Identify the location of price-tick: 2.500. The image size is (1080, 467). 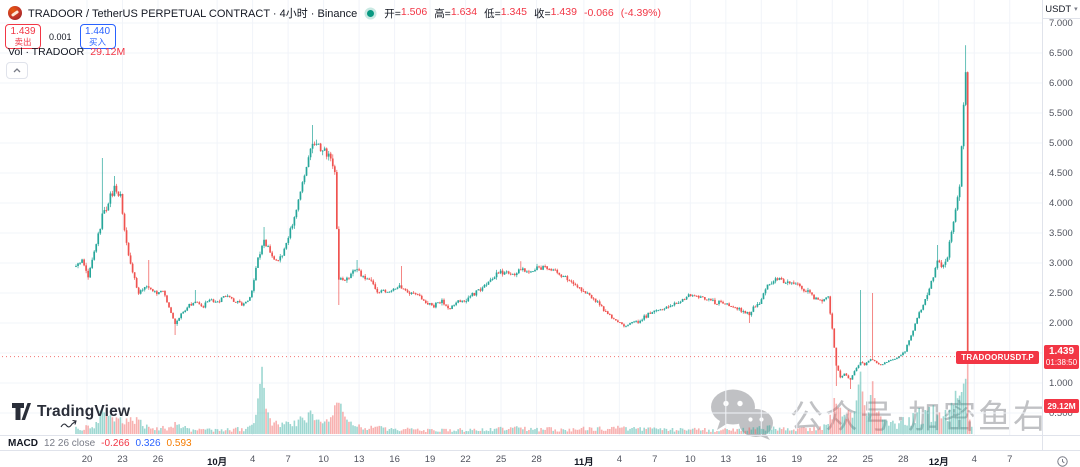
(1061, 293).